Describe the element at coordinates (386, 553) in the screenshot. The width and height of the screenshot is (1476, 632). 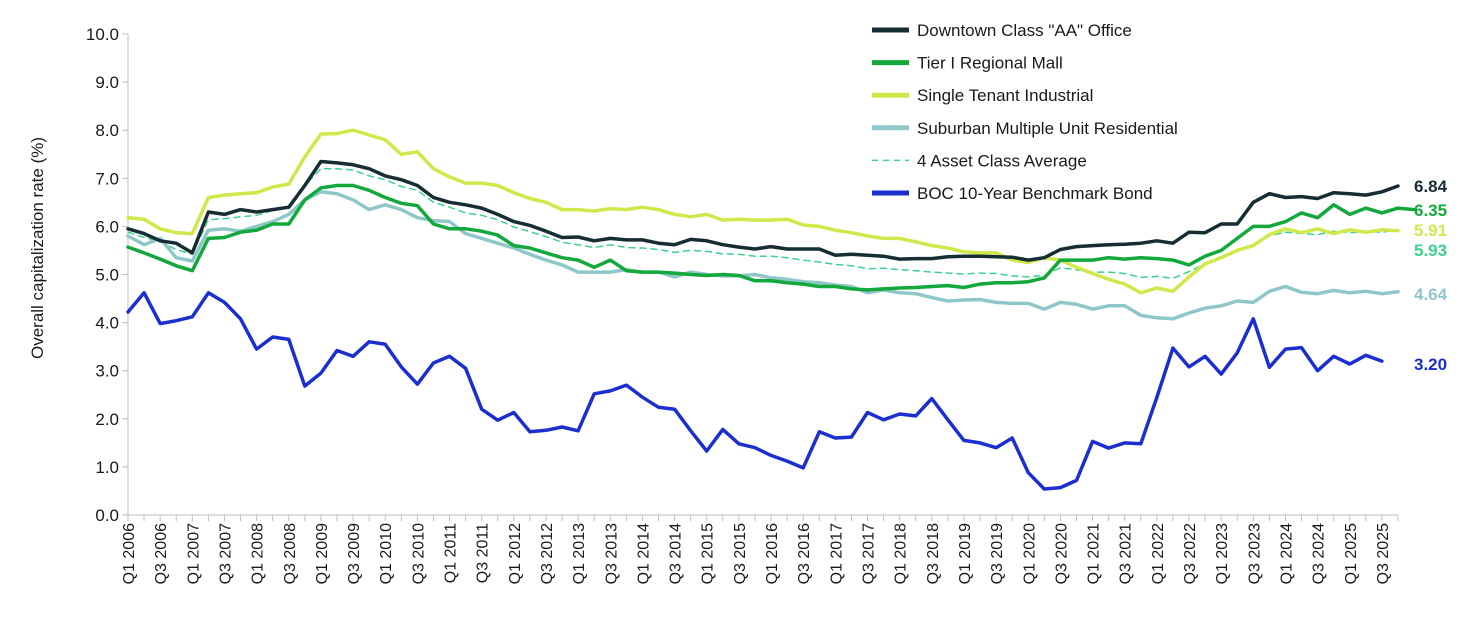
I see `x-tick-label: Q1 2010` at that location.